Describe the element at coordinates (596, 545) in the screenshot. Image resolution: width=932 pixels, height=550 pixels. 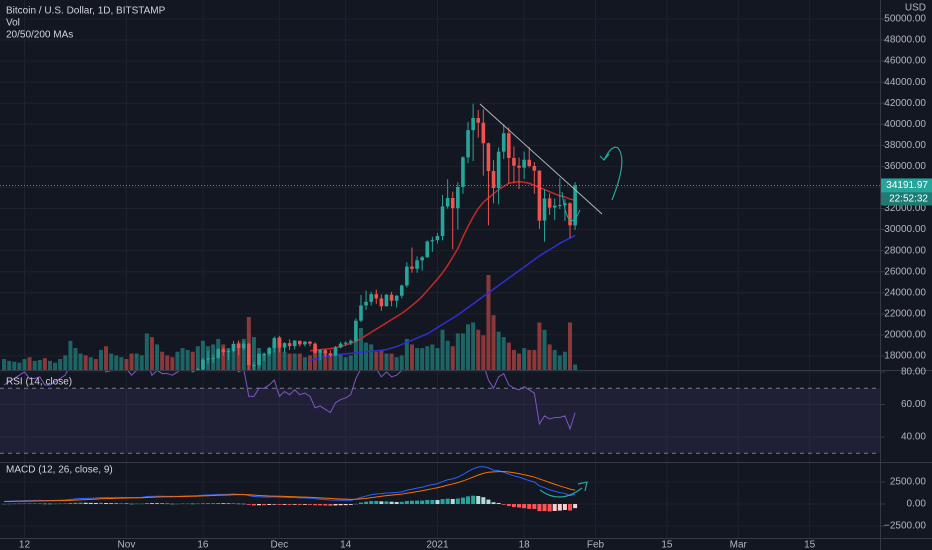
I see `x-tick-label: Feb` at that location.